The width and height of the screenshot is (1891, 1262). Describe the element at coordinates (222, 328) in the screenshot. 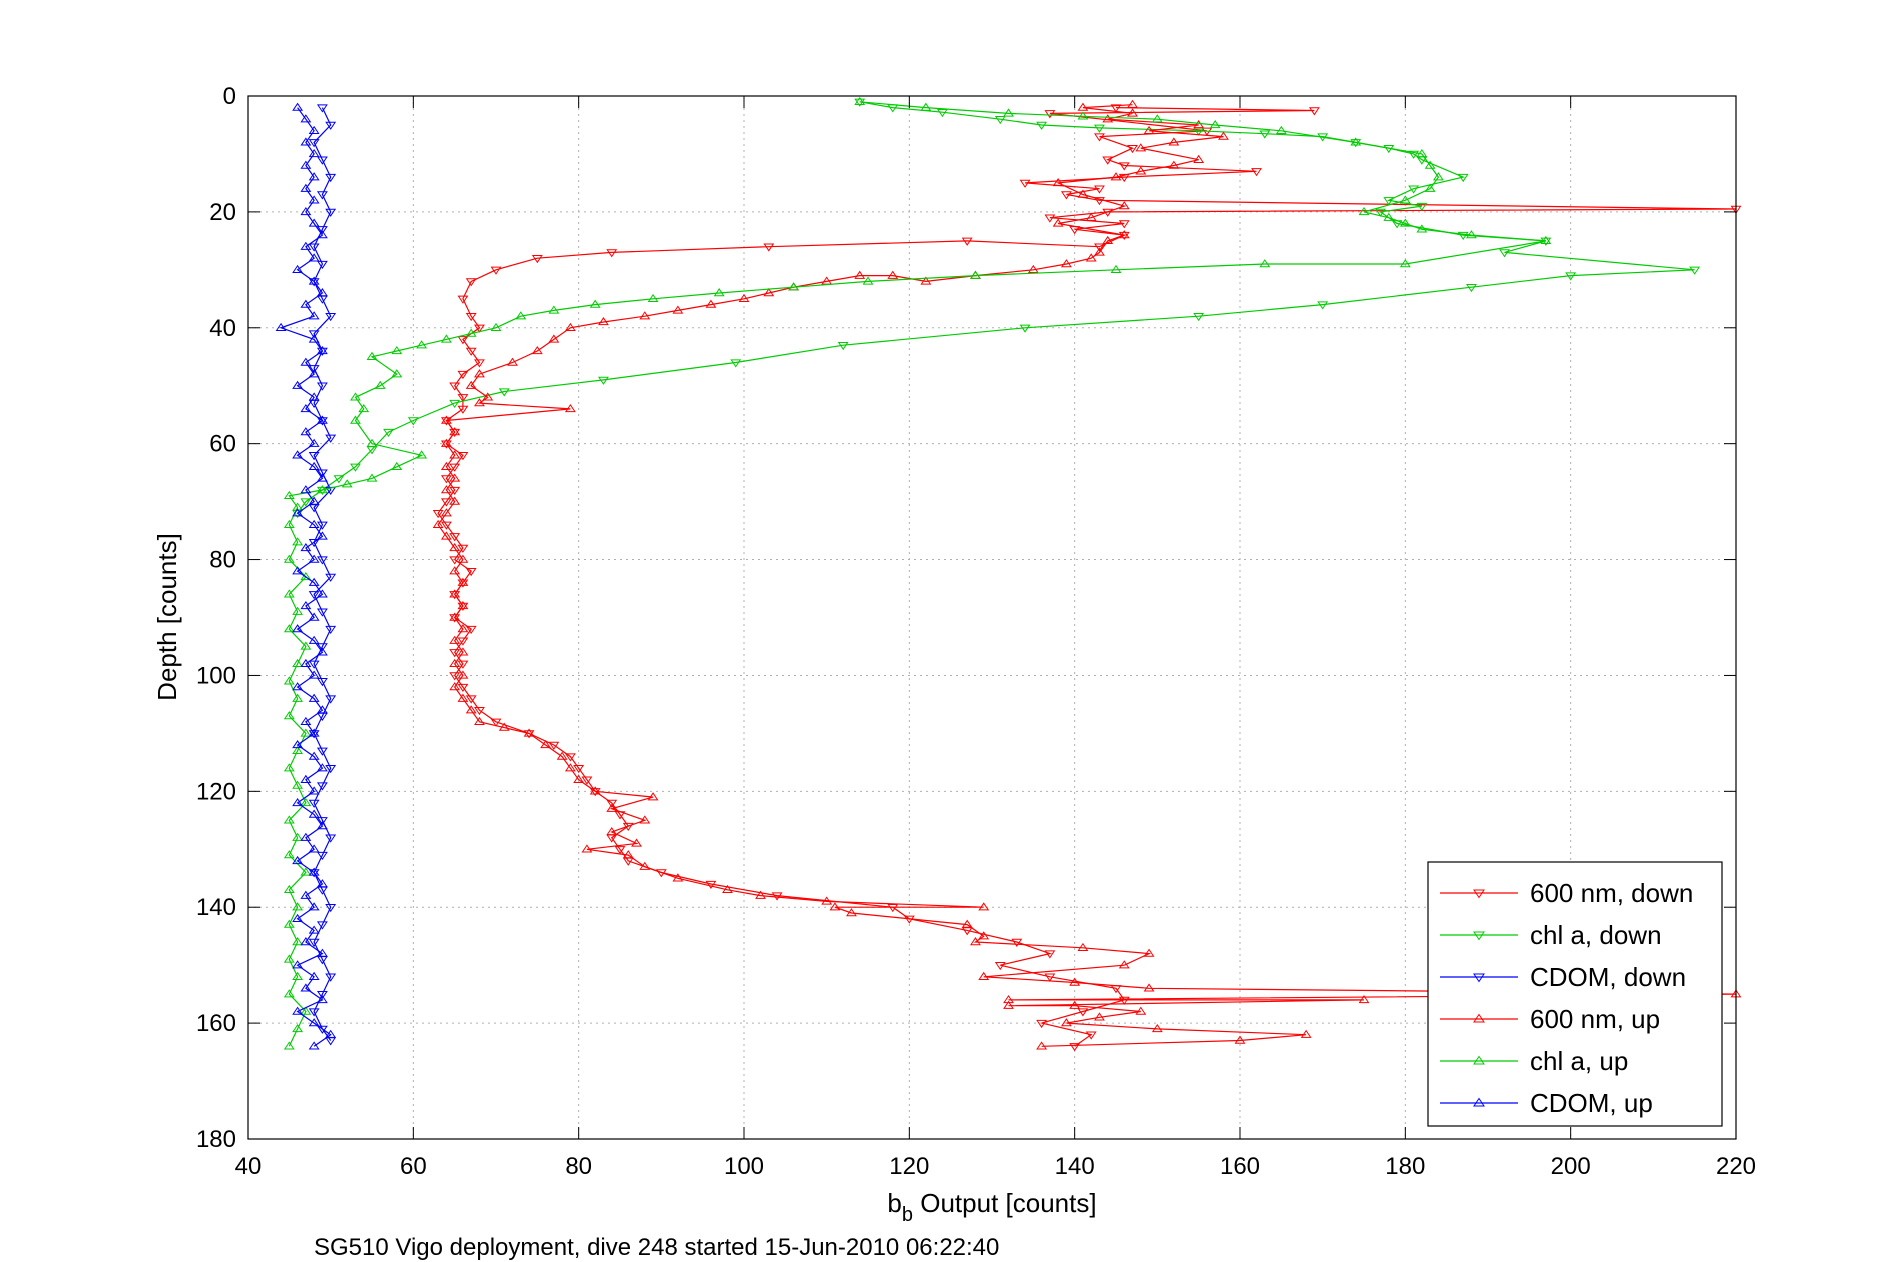

I see `y-tick-label: 40` at that location.